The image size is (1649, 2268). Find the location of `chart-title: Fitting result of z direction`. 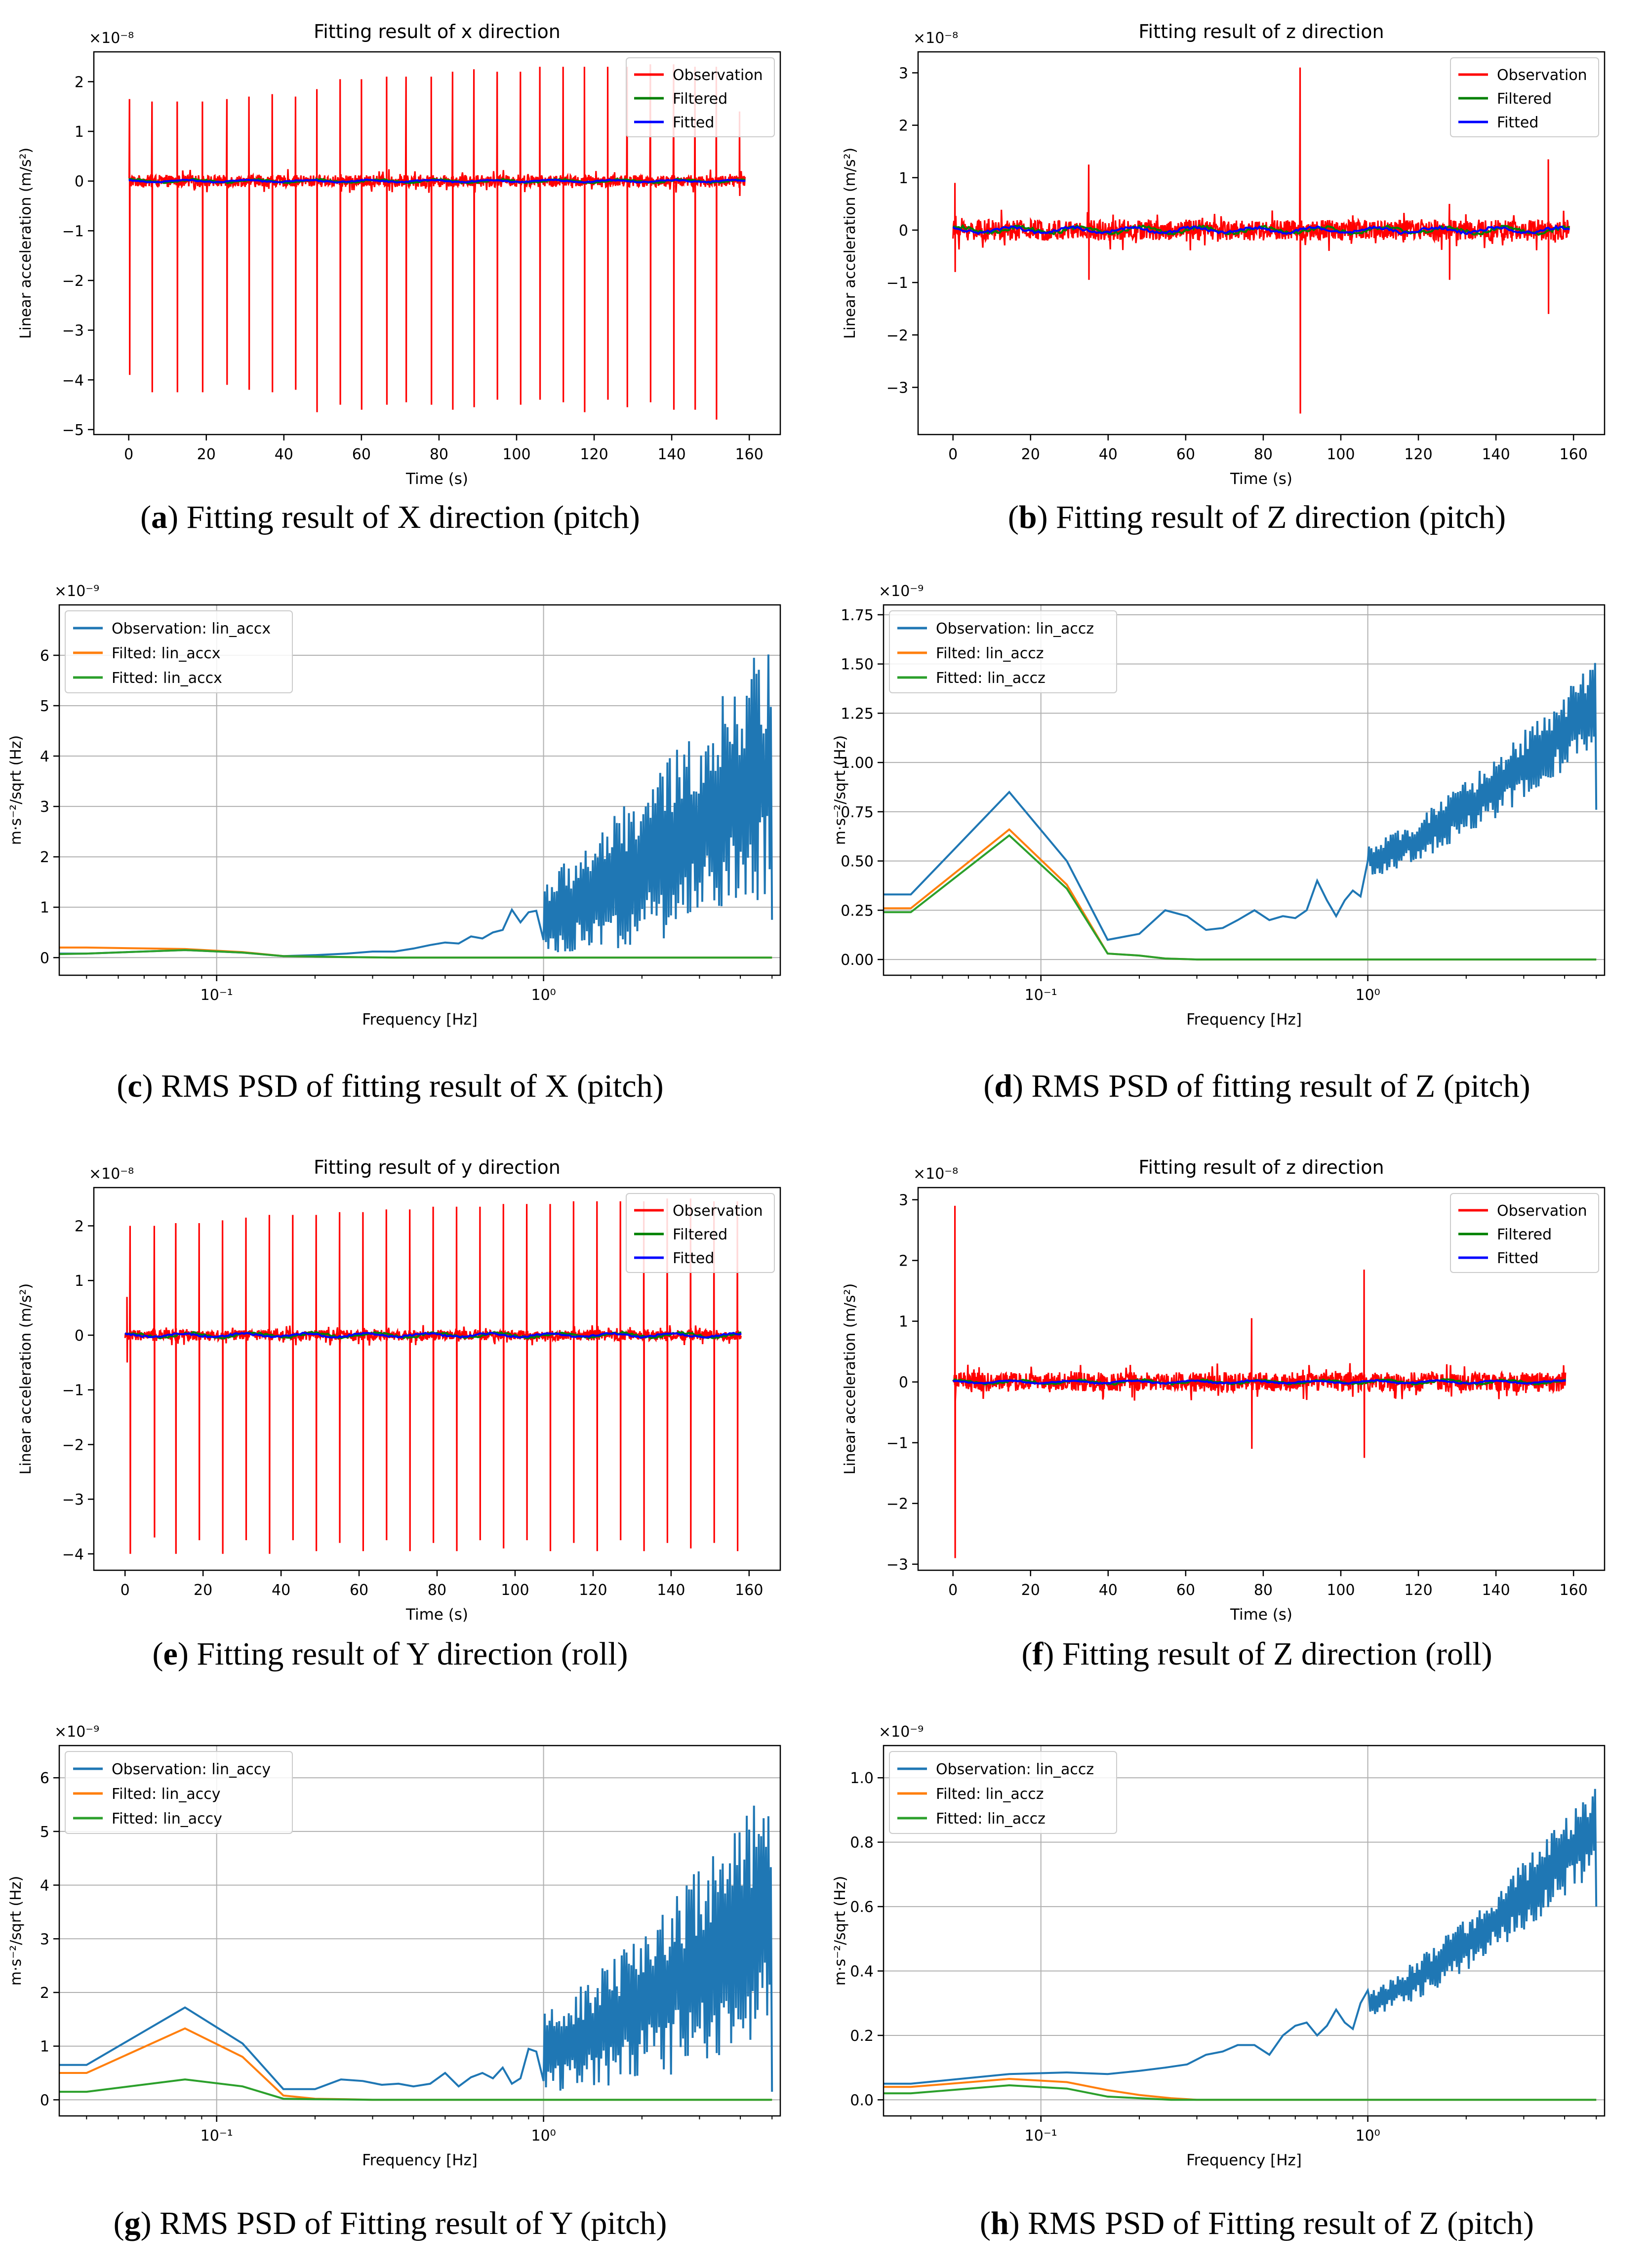

chart-title: Fitting result of z direction is located at coordinates (1261, 32).